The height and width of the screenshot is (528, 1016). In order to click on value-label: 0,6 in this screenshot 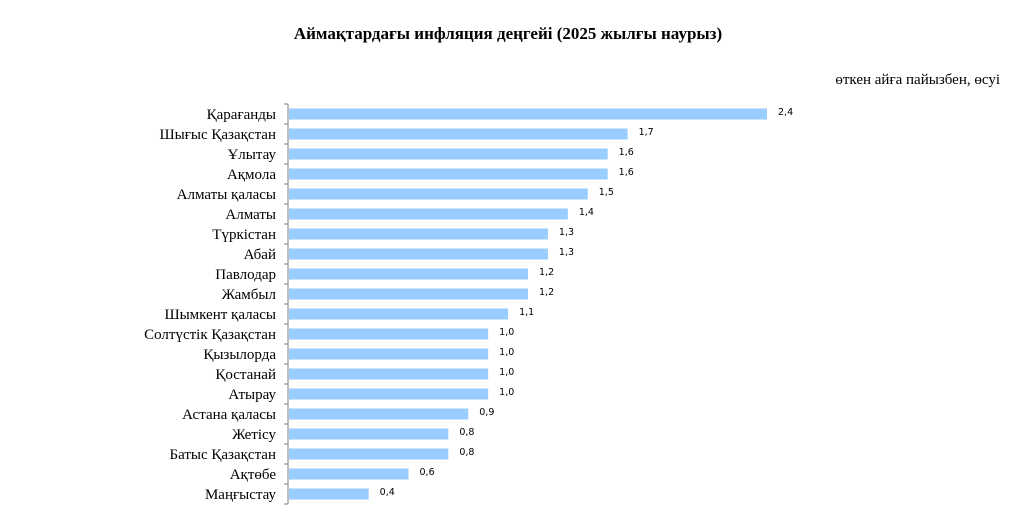, I will do `click(427, 472)`.